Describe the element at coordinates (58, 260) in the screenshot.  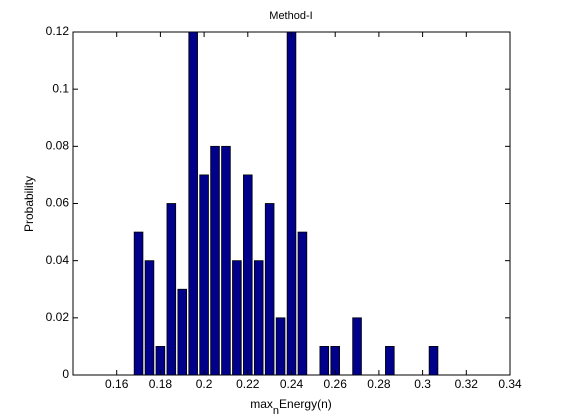
I see `y-tick-label: 0.04` at that location.